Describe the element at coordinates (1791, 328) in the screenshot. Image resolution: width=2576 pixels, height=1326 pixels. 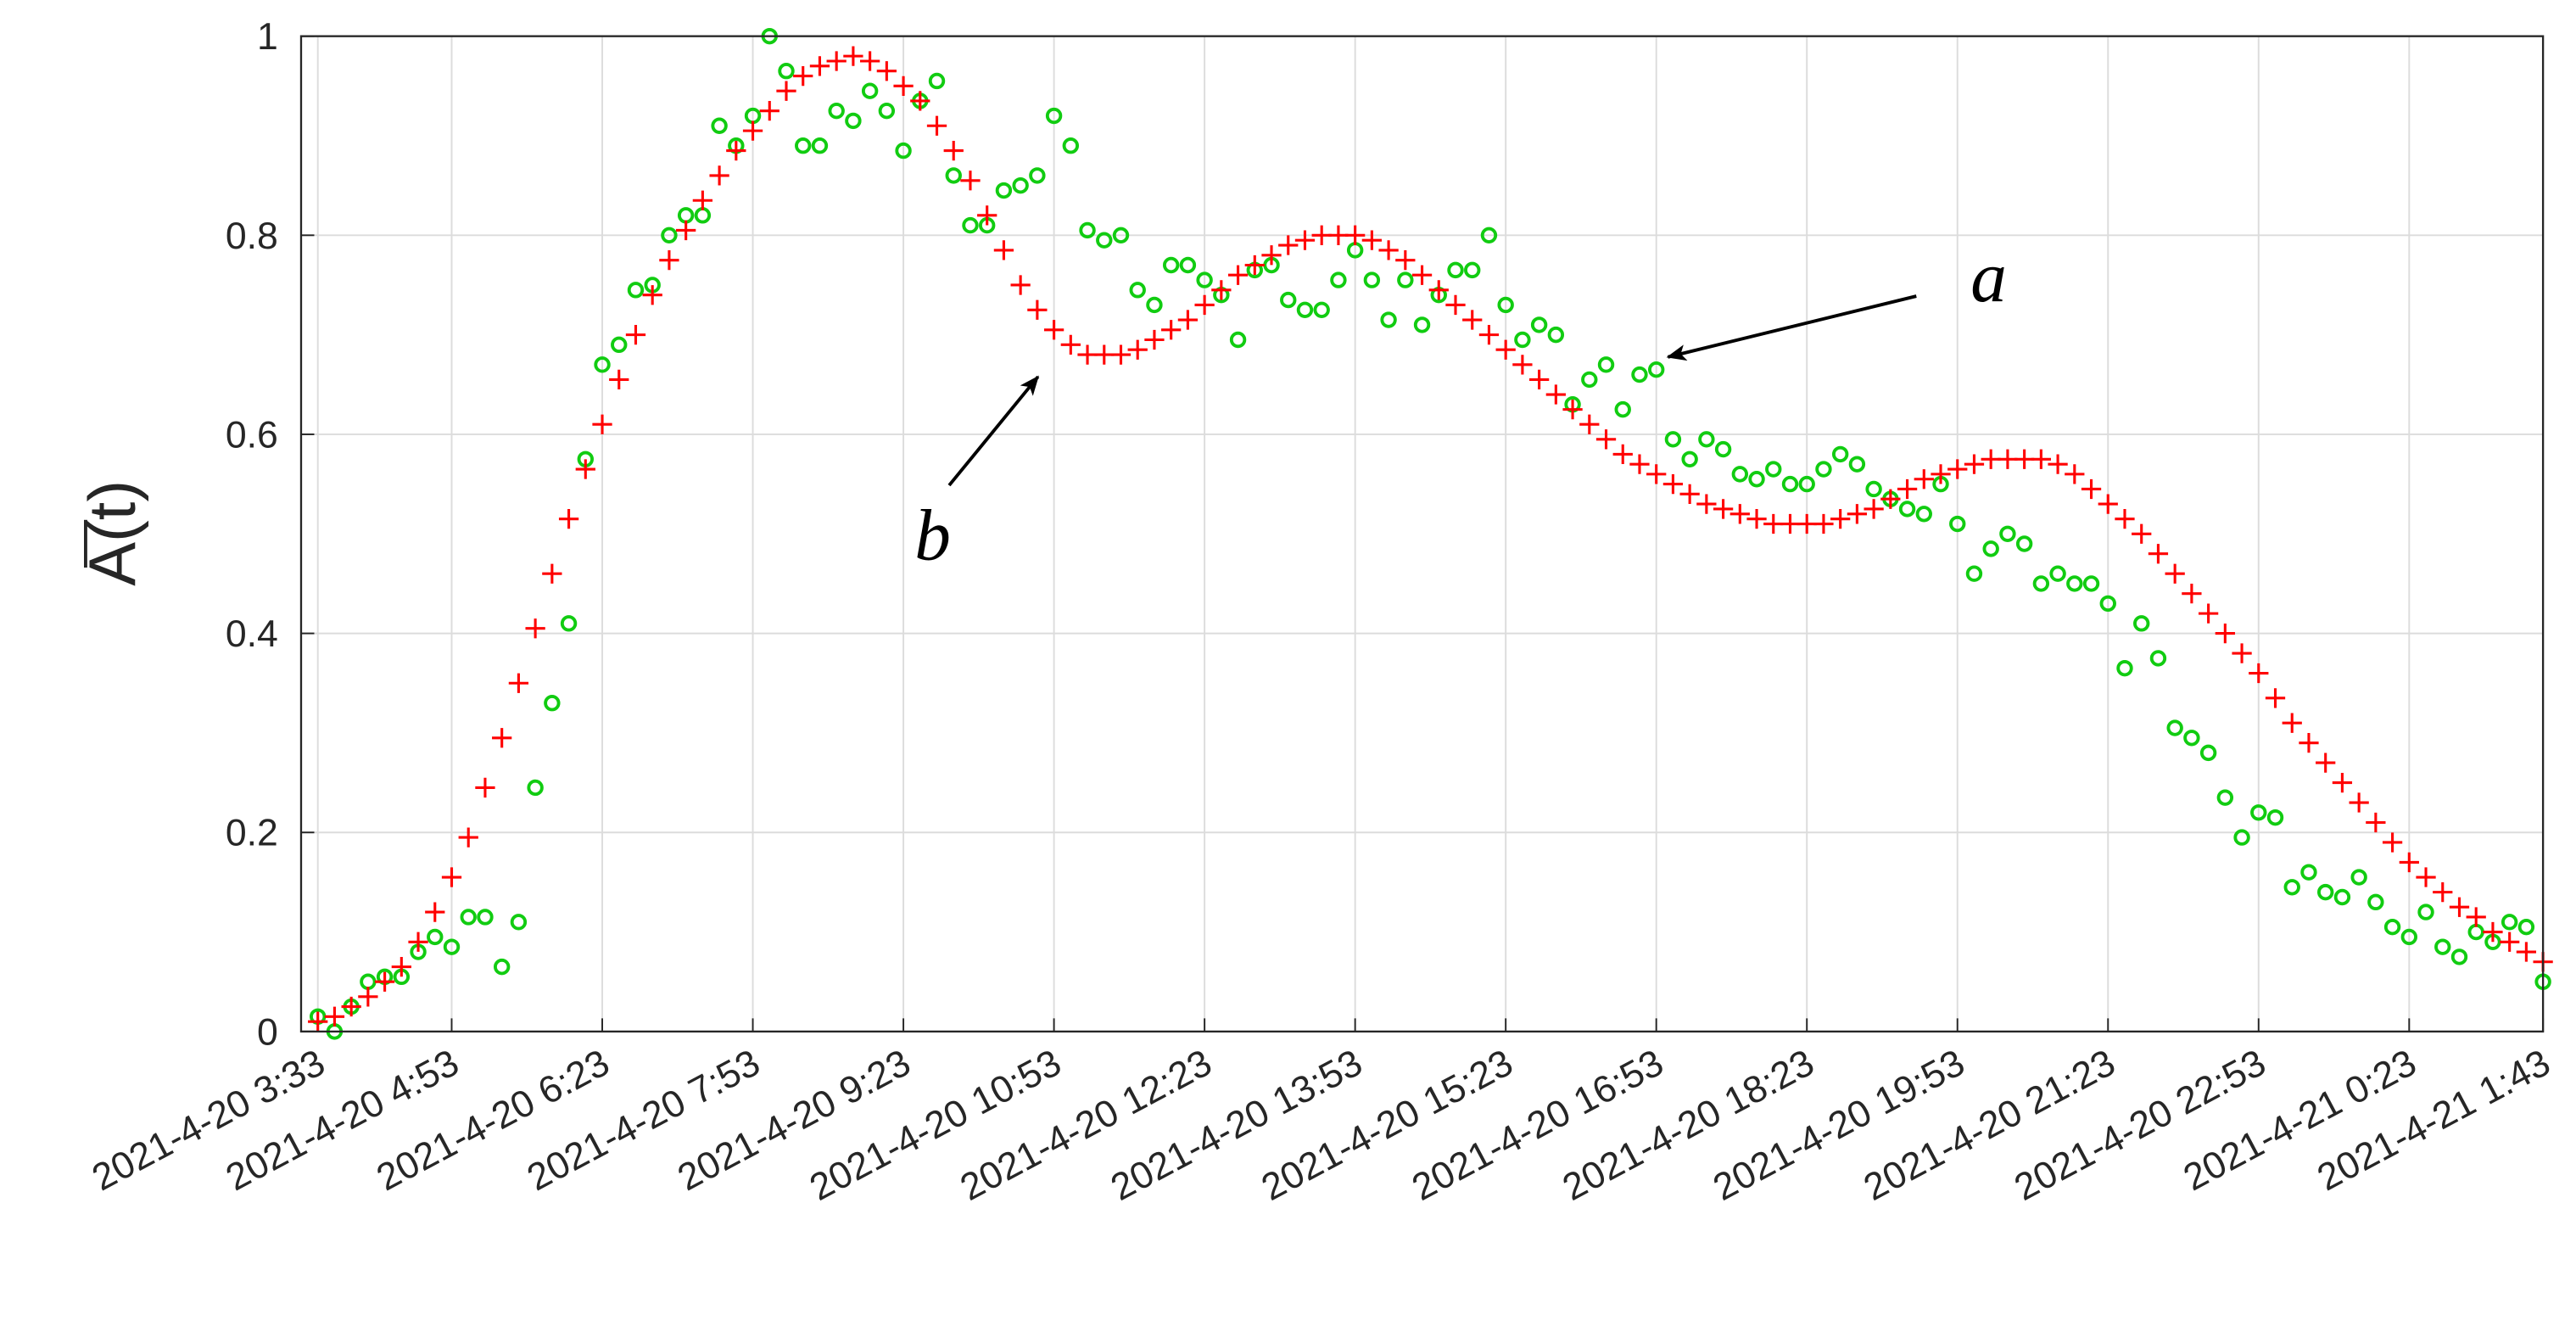
I see `annotation-arrow` at that location.